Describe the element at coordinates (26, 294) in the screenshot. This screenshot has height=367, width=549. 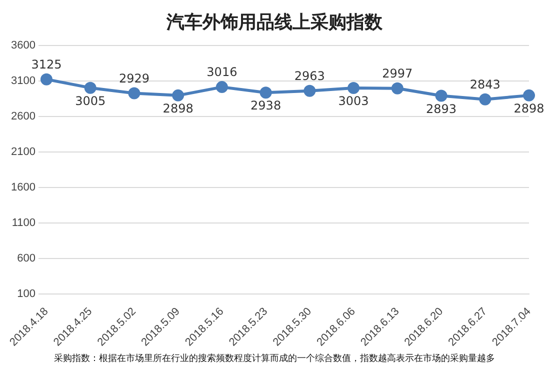
I see `y-tick-label: 100` at that location.